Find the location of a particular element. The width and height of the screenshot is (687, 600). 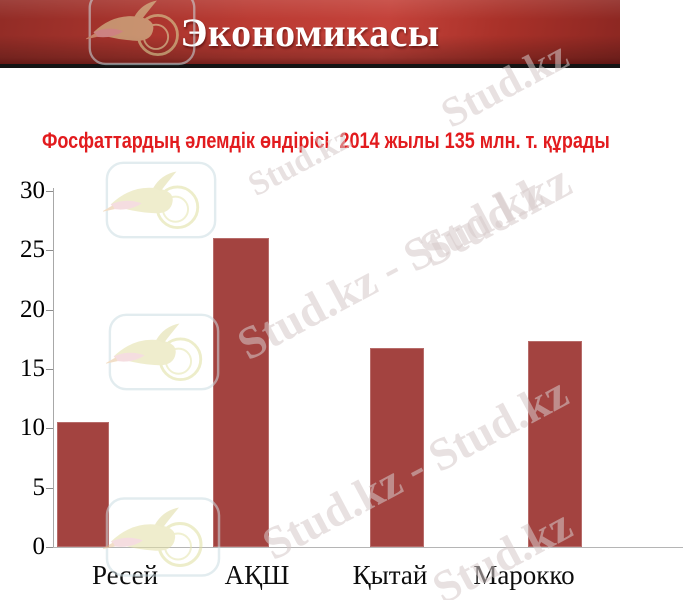

y-axis-line is located at coordinates (53, 368).